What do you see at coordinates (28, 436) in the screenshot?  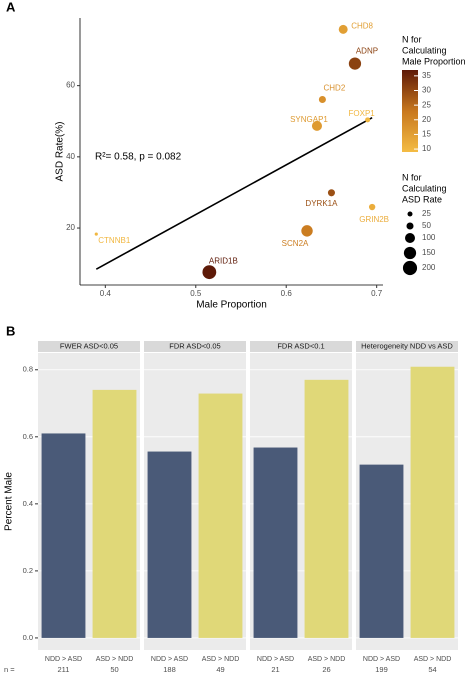 I see `y-tick-label: 0.6` at bounding box center [28, 436].